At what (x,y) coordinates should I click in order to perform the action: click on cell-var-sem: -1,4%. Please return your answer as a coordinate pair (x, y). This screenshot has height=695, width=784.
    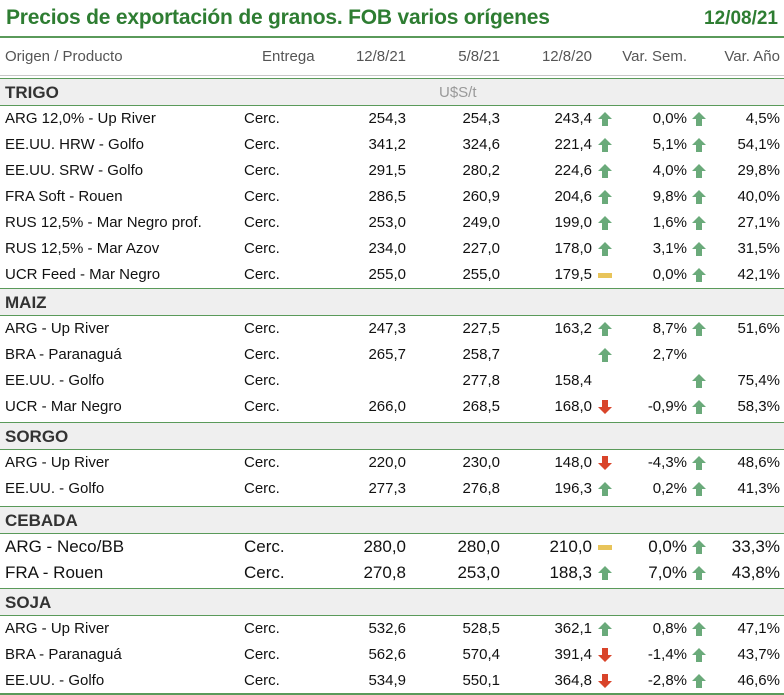
    Looking at the image, I should click on (667, 654).